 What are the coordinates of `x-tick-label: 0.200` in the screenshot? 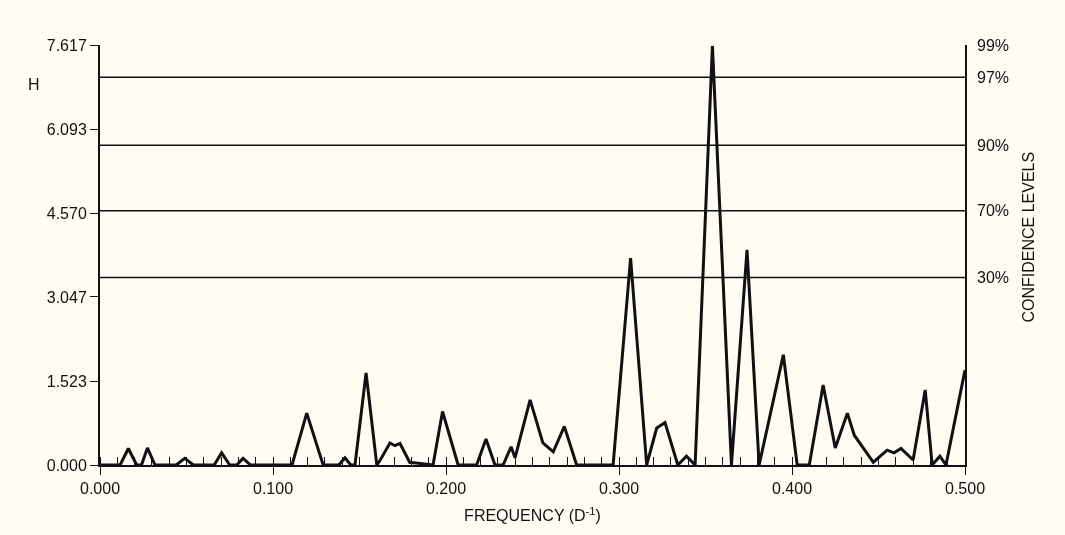 It's located at (446, 489).